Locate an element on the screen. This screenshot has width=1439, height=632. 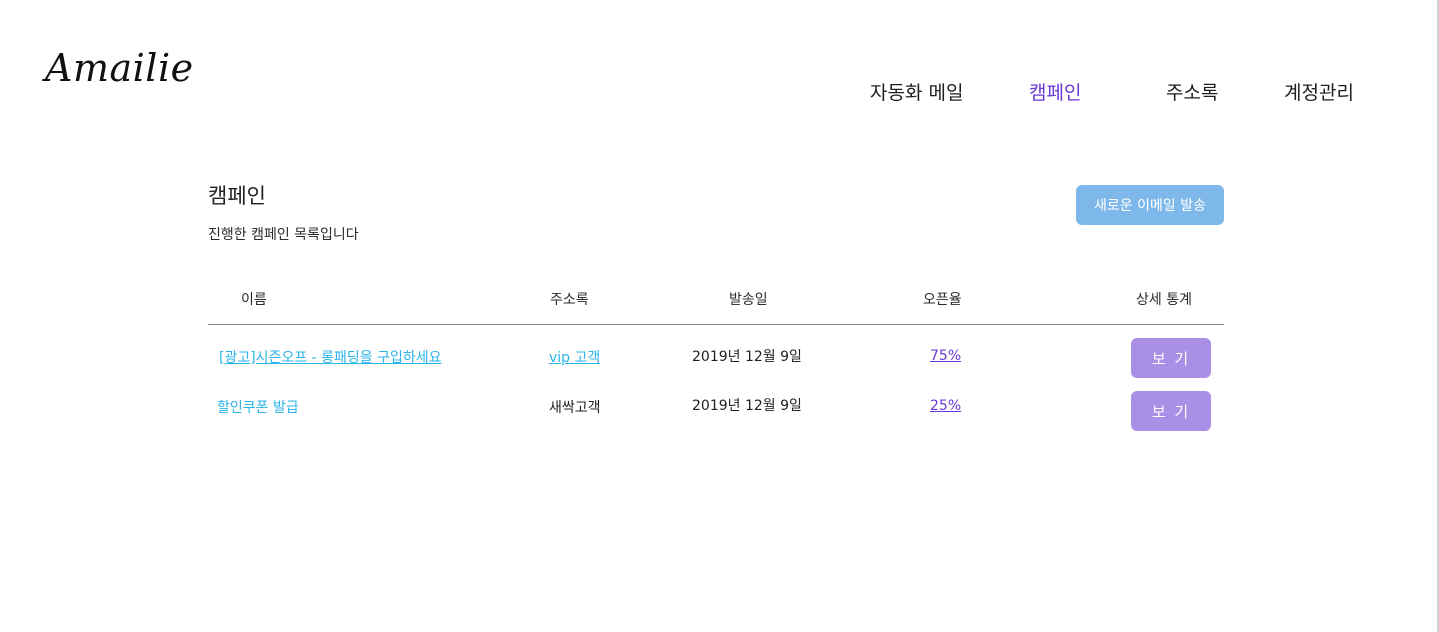
page-subtitle: 진행한 캠페인 목록입니다 is located at coordinates (283, 235).